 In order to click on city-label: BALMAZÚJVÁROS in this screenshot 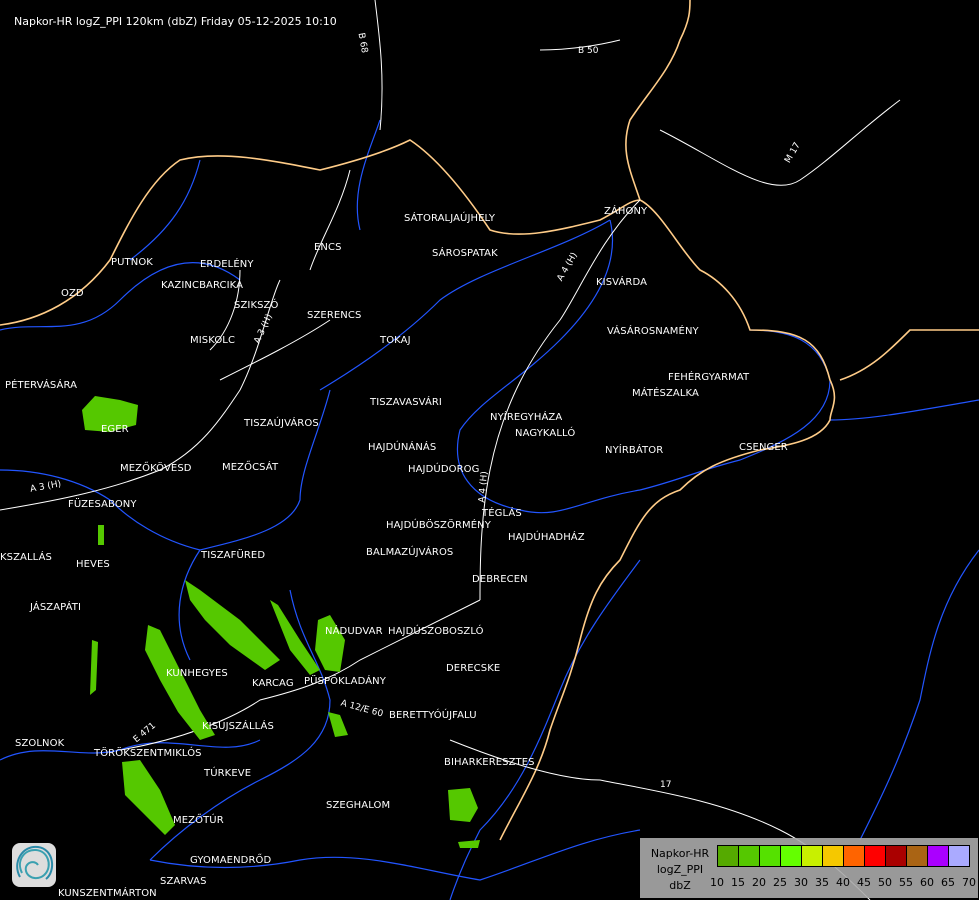, I will do `click(410, 552)`.